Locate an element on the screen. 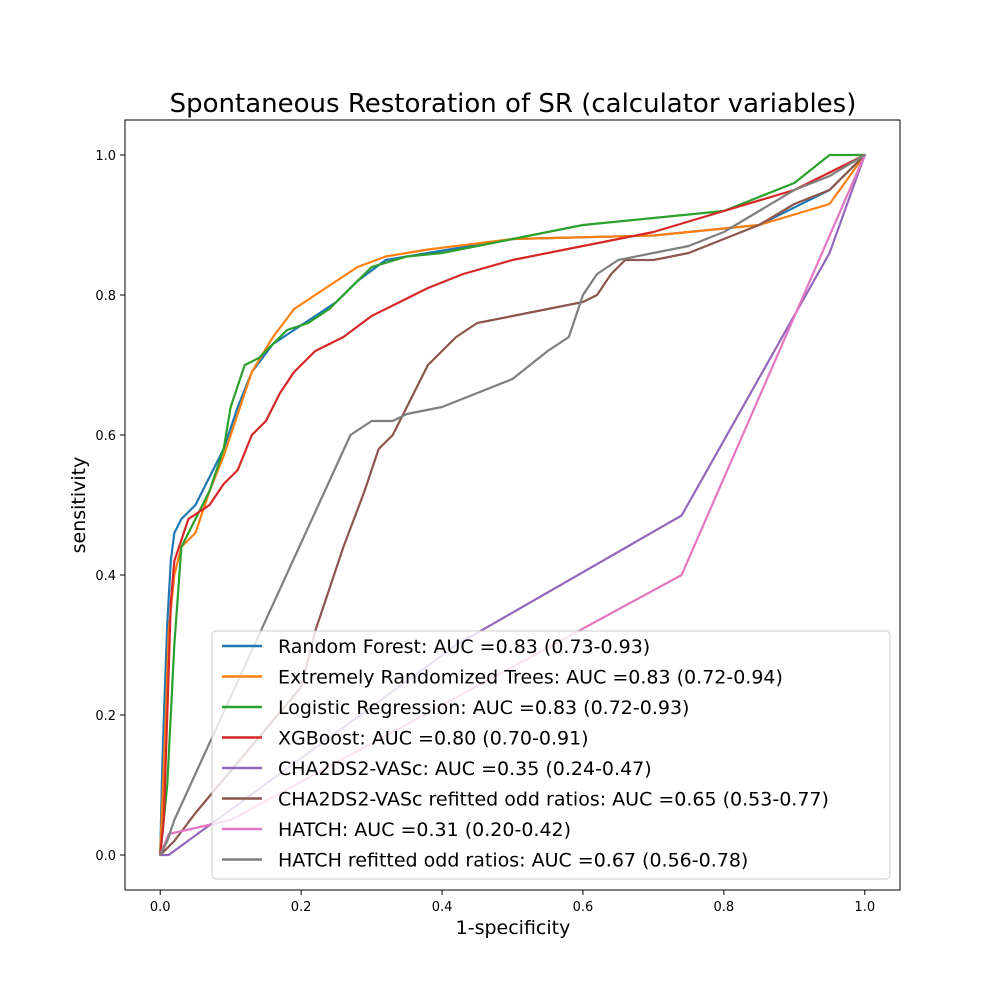  y-axis-label: sensitivity is located at coordinates (79, 505).